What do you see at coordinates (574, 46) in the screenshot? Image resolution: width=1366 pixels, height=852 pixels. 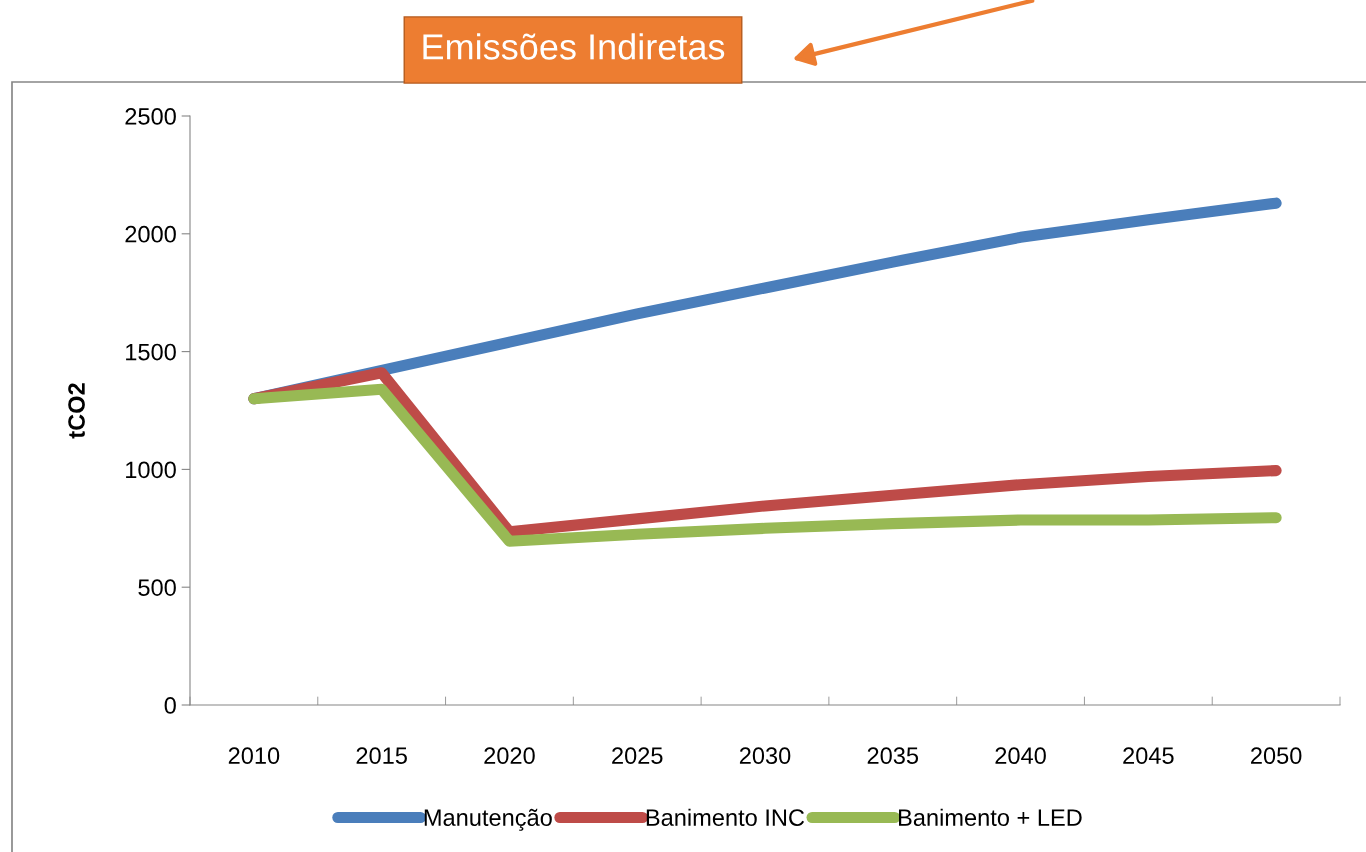 I see `chart-title: Emissões Indiretas` at bounding box center [574, 46].